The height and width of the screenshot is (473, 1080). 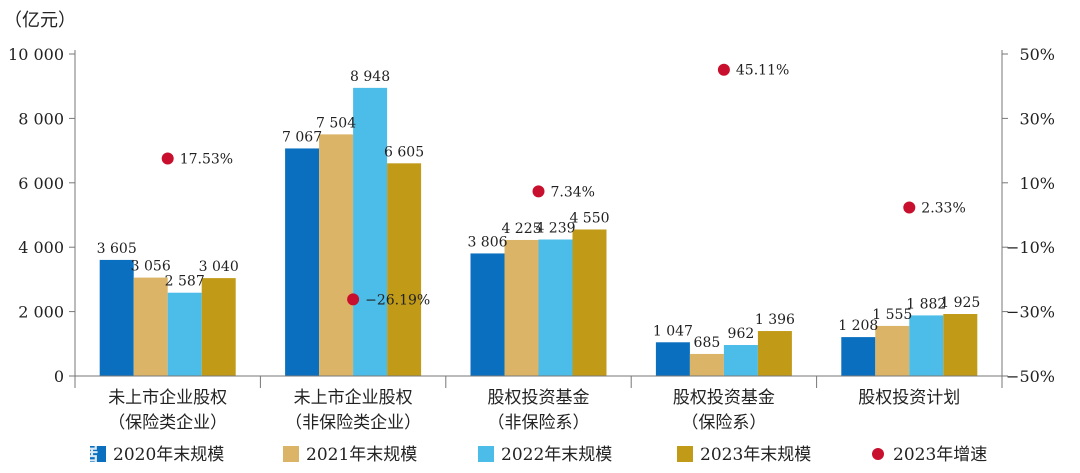 What do you see at coordinates (1037, 183) in the screenshot?
I see `right-axis-tick-label: 10%` at bounding box center [1037, 183].